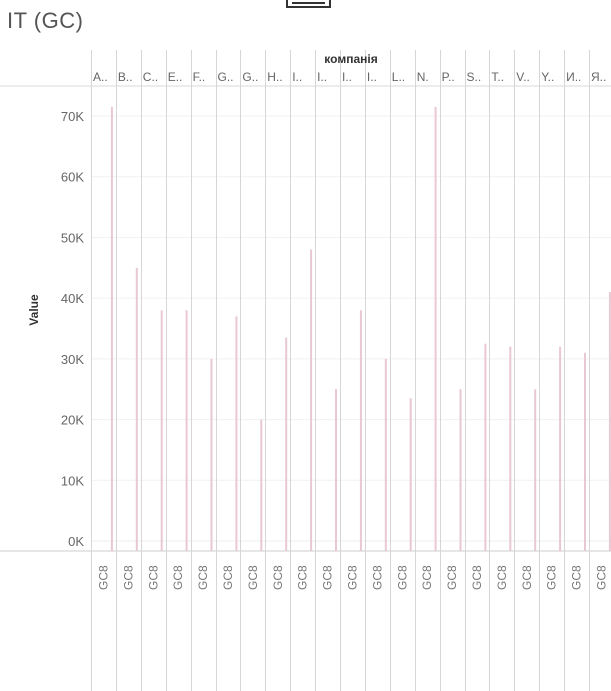 The image size is (611, 691). What do you see at coordinates (72, 420) in the screenshot?
I see `y-tick-label: 20K` at bounding box center [72, 420].